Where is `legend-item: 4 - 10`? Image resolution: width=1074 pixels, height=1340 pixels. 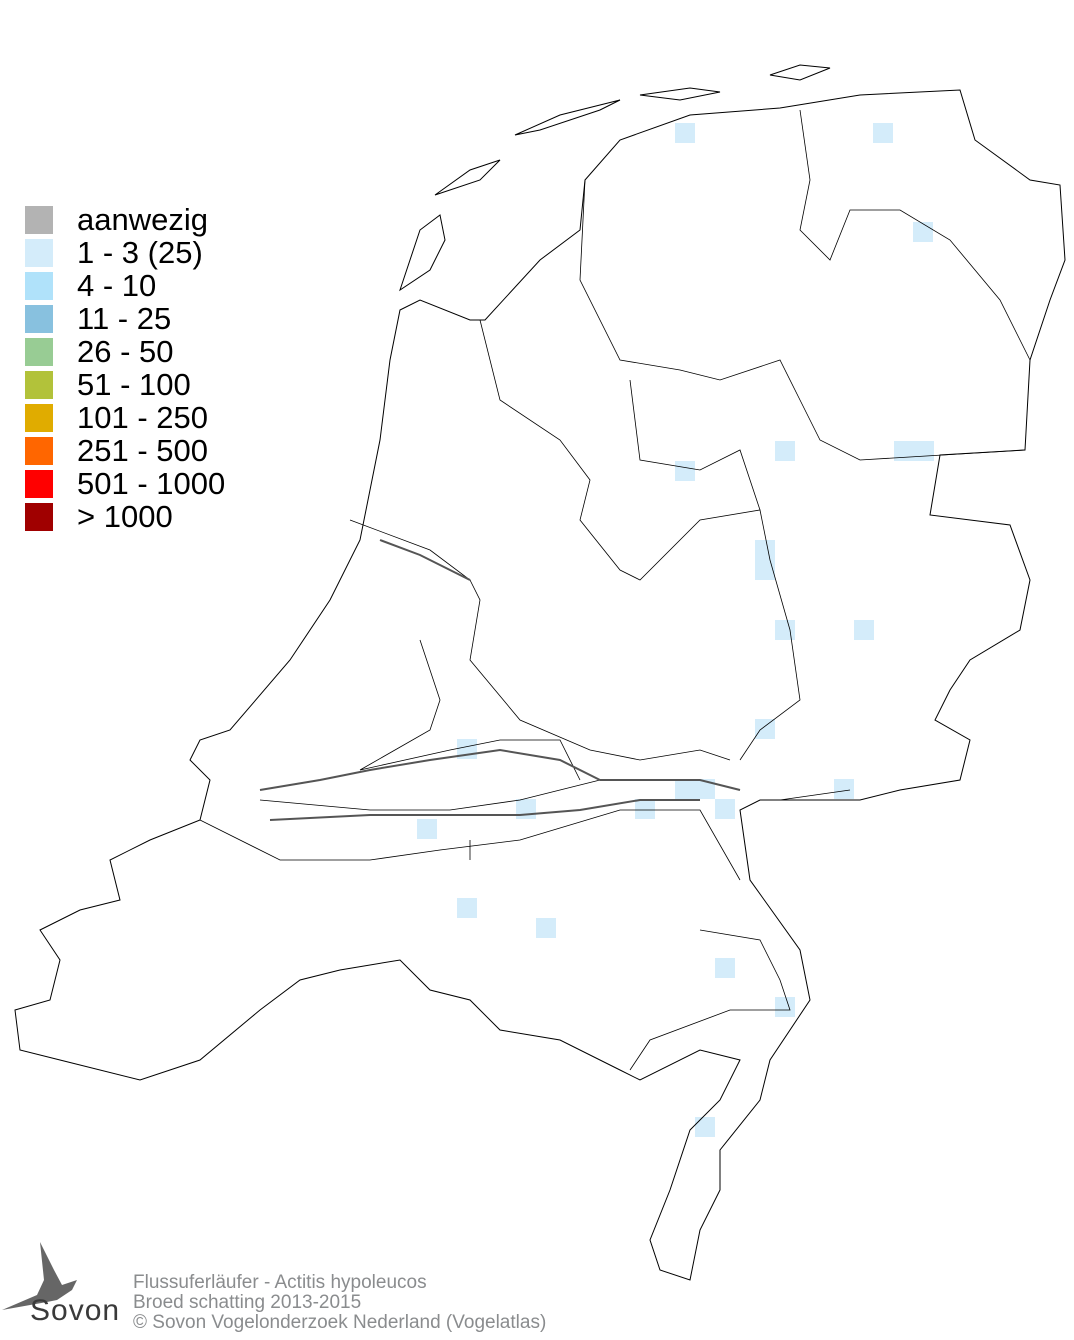 legend-item: 4 - 10 is located at coordinates (125, 285).